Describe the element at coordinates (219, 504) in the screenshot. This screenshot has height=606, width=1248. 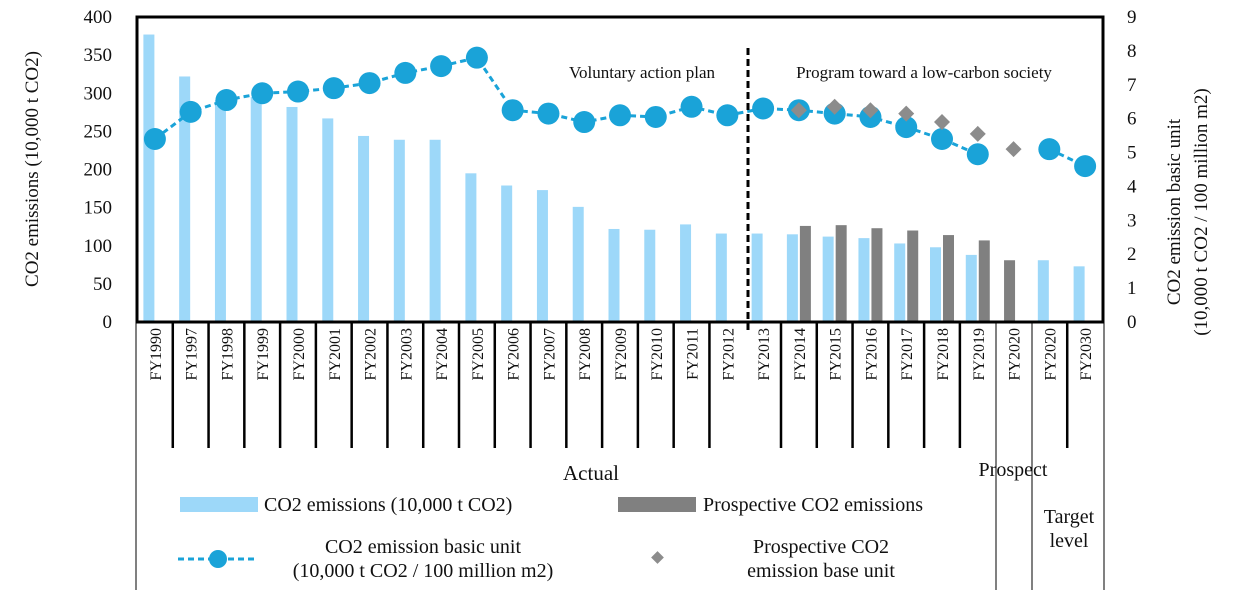
I see `legend-swatch-emissions` at that location.